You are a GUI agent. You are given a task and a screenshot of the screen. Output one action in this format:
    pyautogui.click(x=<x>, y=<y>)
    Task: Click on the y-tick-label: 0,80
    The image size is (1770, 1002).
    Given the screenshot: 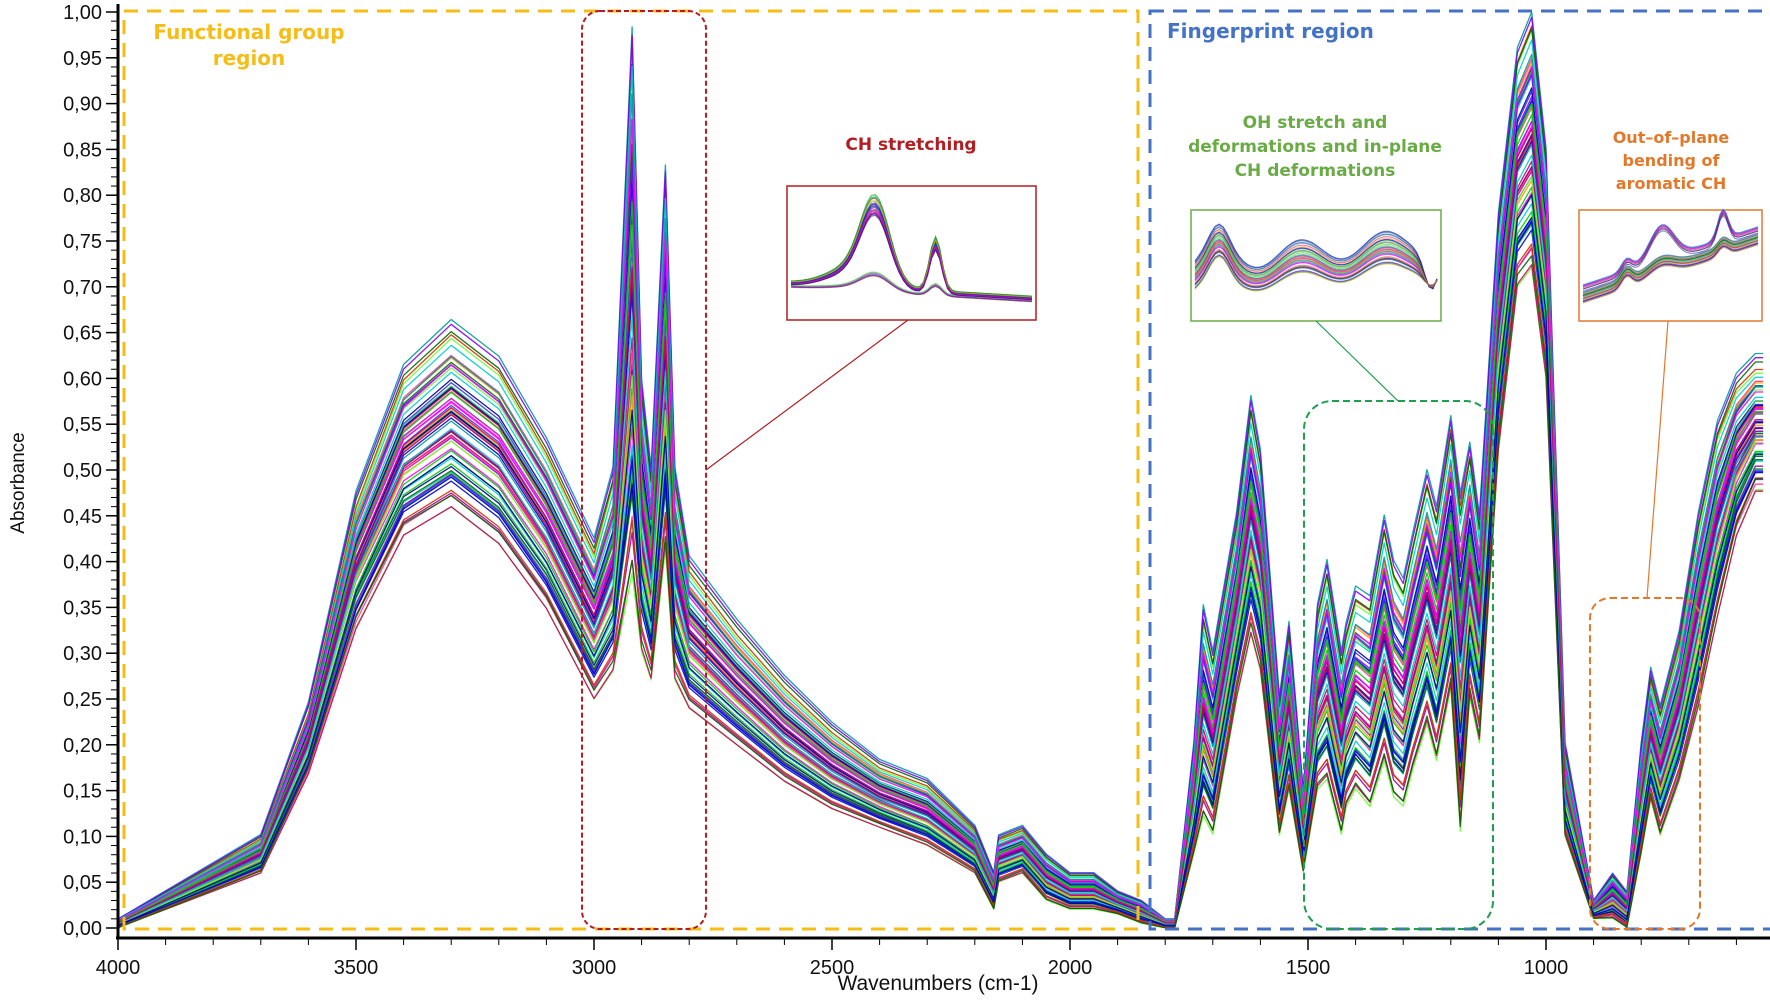 What is the action you would take?
    pyautogui.click(x=82, y=196)
    